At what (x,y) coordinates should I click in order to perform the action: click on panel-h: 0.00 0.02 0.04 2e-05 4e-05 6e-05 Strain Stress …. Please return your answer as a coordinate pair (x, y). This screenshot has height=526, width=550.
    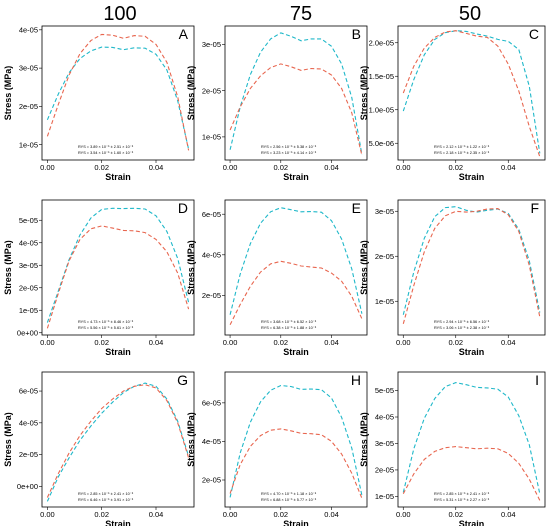
    Looking at the image, I should click on (277, 448).